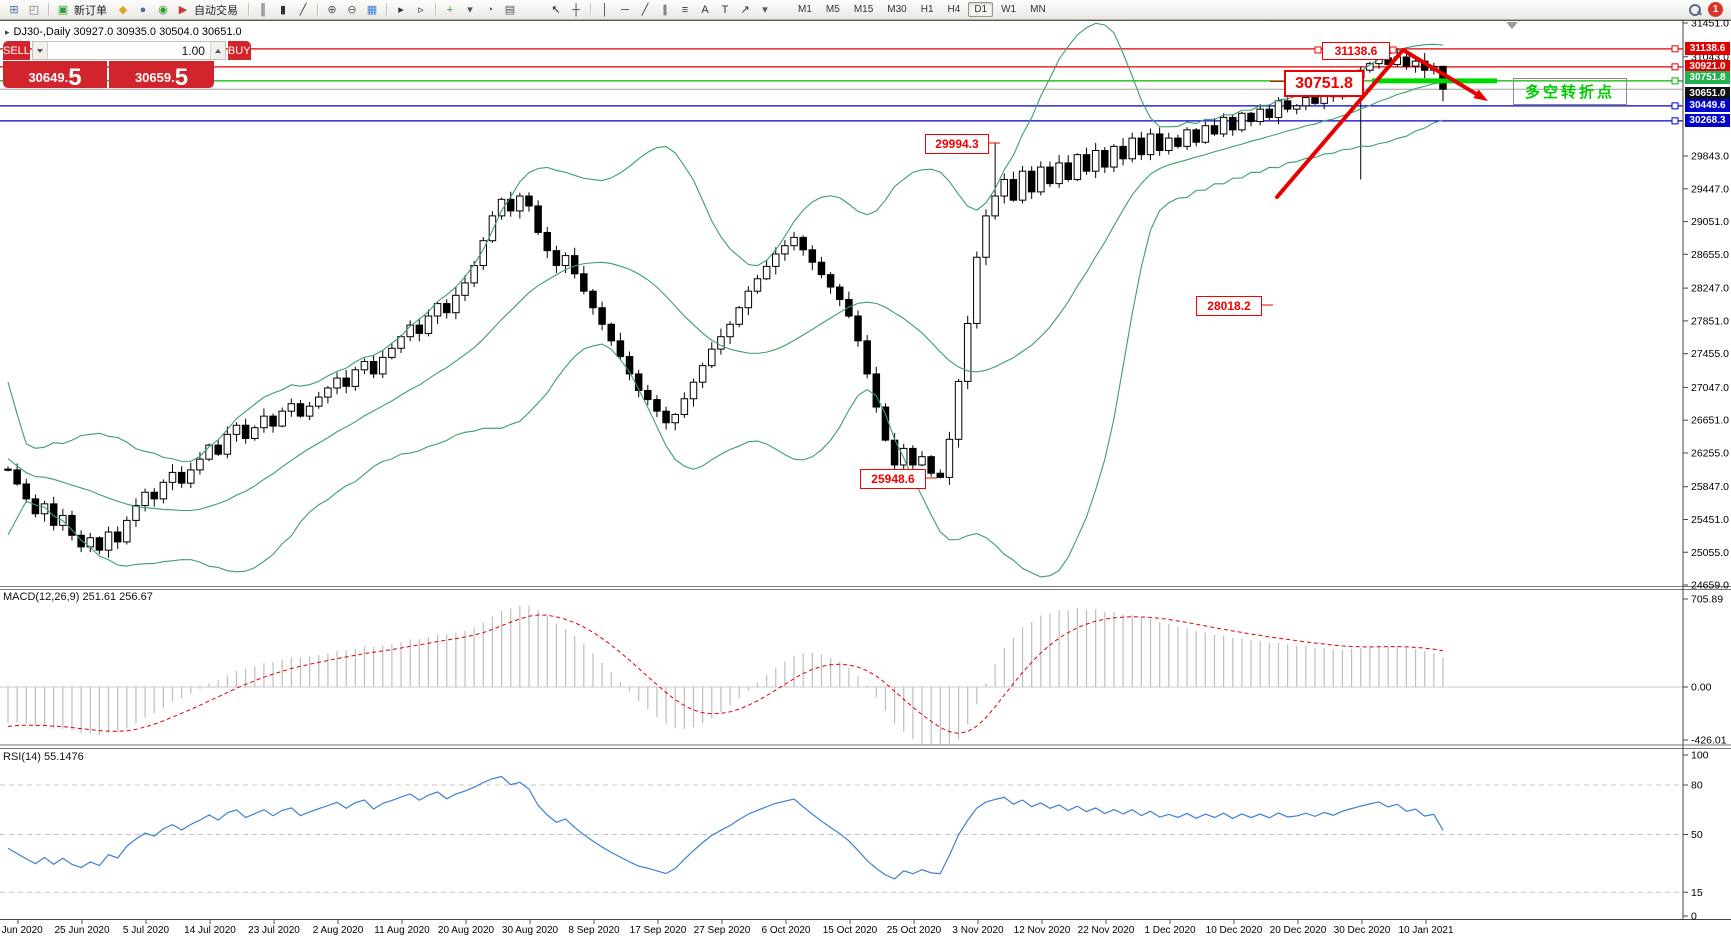  Describe the element at coordinates (217, 50) in the screenshot. I see `volume-increase-button` at that location.